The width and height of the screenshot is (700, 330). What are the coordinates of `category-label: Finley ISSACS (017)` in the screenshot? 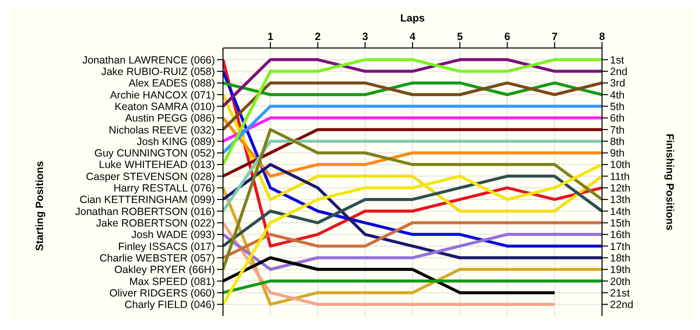 It's located at (166, 246).